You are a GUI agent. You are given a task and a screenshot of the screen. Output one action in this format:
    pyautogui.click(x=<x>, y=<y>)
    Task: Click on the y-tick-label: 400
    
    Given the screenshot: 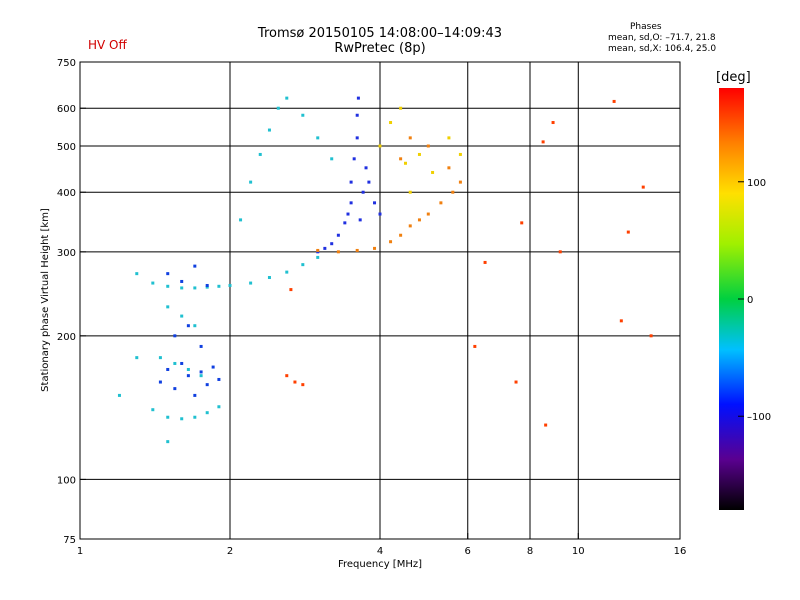 What is the action you would take?
    pyautogui.click(x=66, y=193)
    